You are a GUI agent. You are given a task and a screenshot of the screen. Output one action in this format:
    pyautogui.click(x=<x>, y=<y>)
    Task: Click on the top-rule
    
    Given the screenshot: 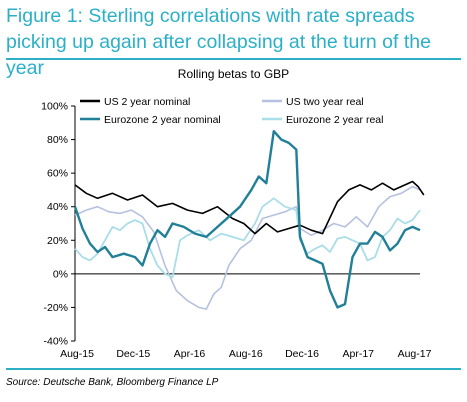 What is the action you would take?
    pyautogui.click(x=233, y=59)
    